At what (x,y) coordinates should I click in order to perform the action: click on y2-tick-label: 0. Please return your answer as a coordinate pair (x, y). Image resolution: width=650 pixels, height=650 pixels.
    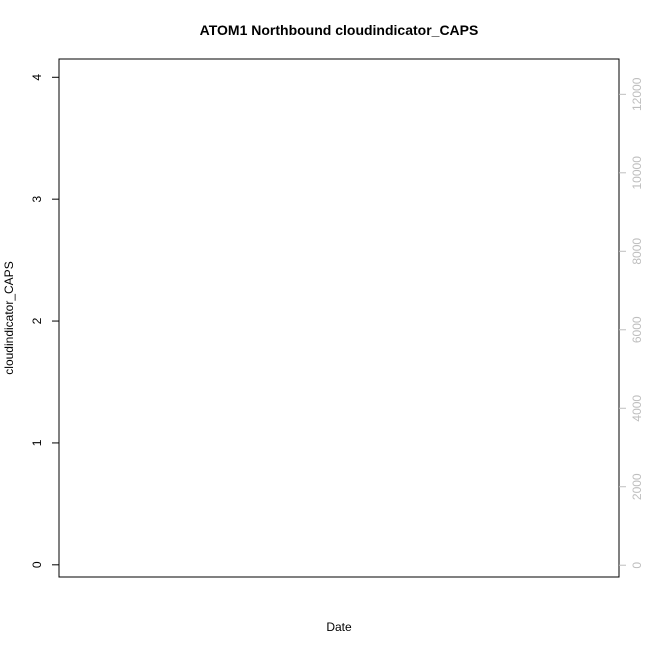
    Looking at the image, I should click on (637, 565).